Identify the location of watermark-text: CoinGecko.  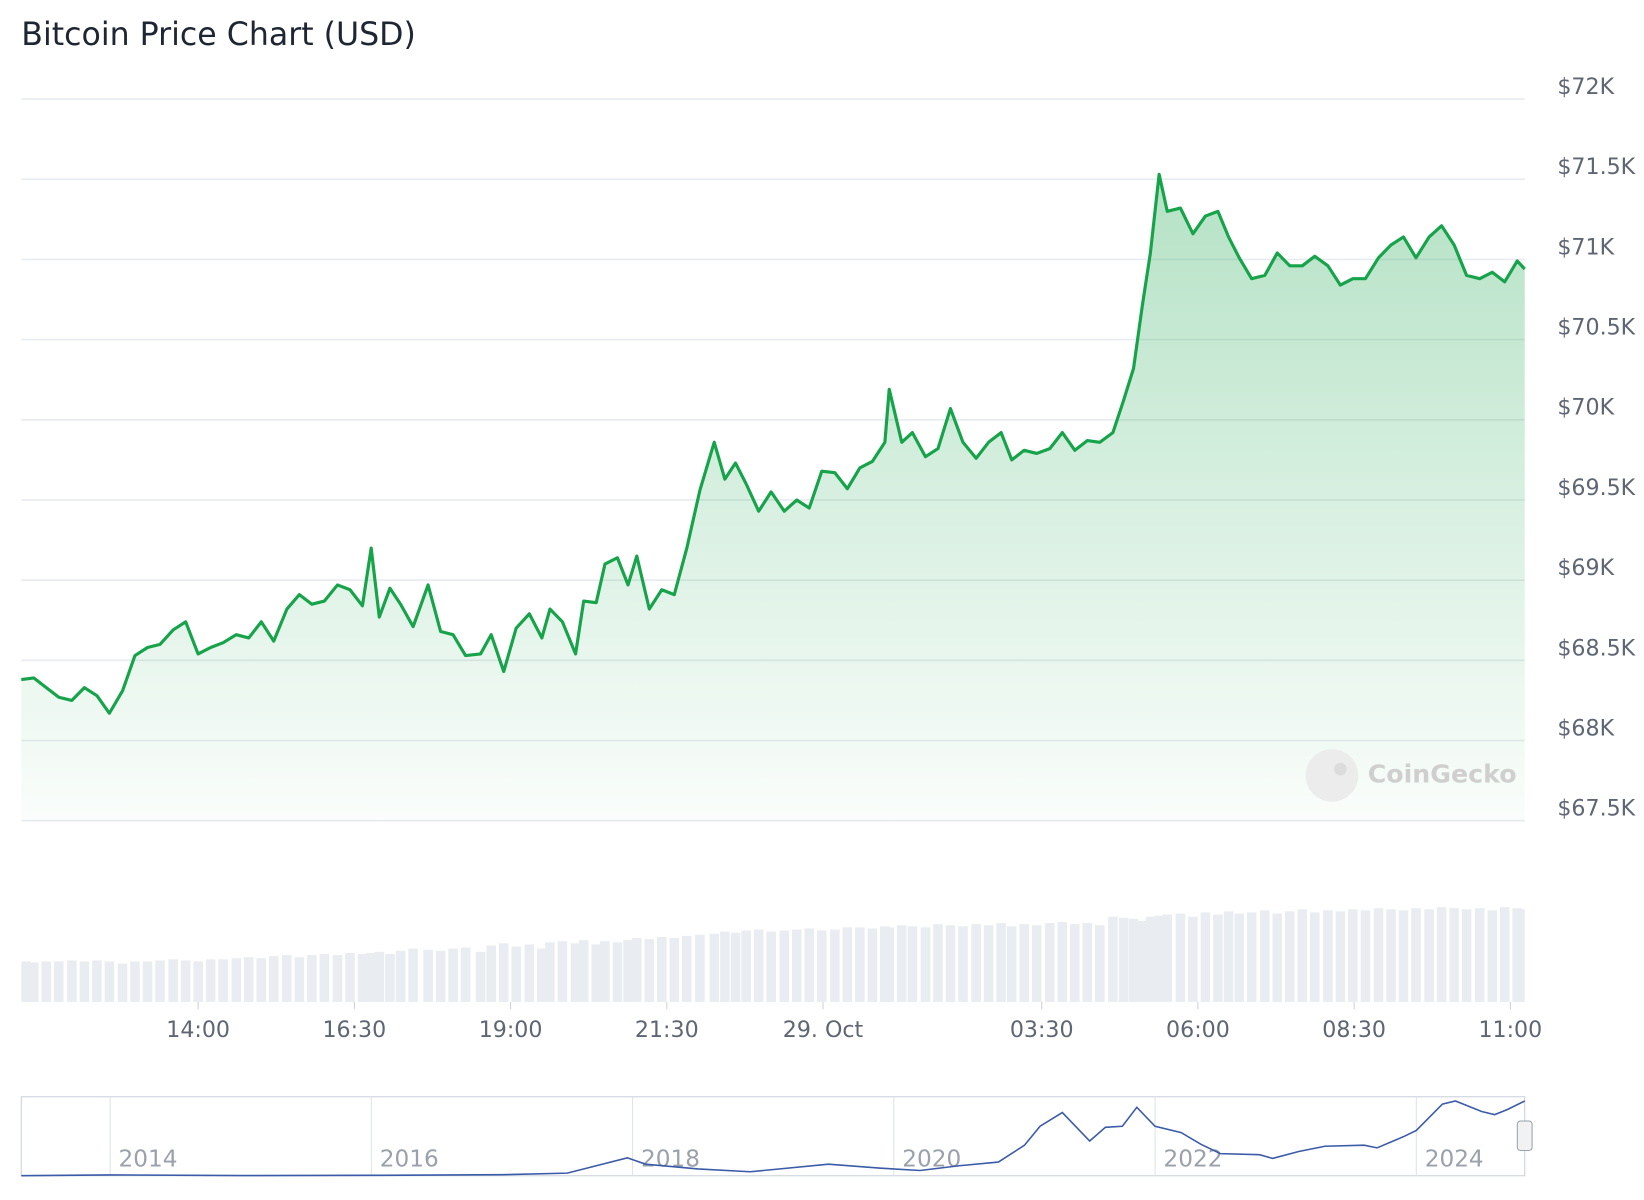
(1442, 773).